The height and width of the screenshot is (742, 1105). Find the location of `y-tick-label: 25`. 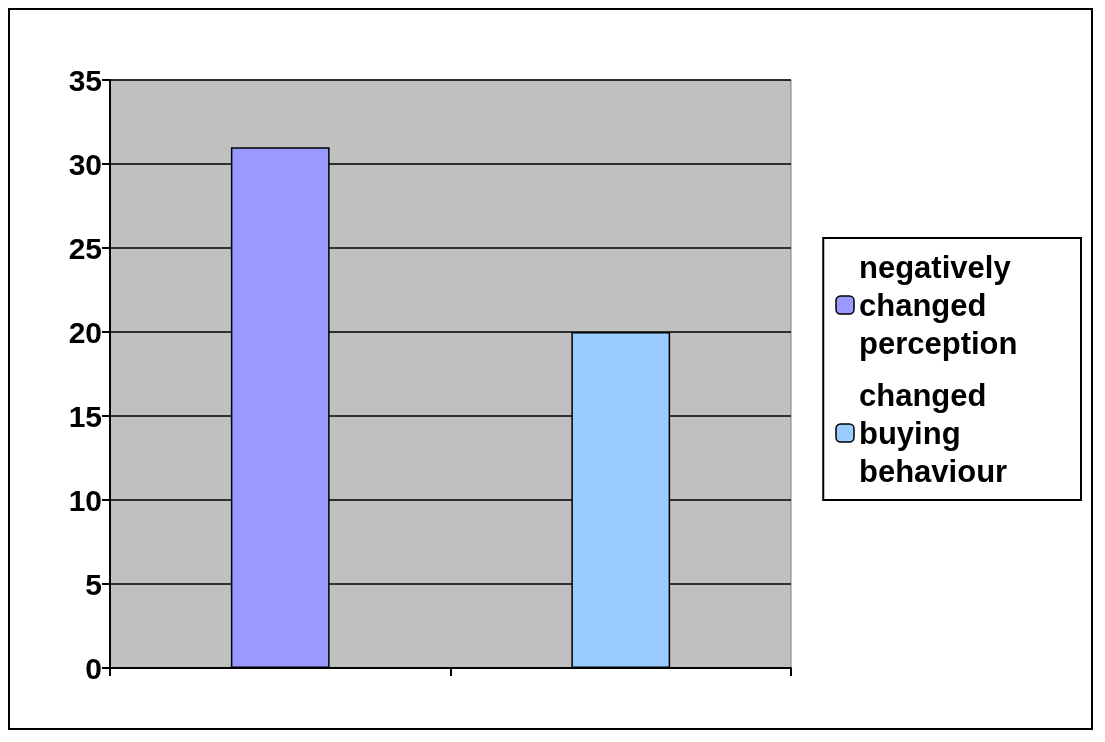

y-tick-label: 25 is located at coordinates (85, 248).